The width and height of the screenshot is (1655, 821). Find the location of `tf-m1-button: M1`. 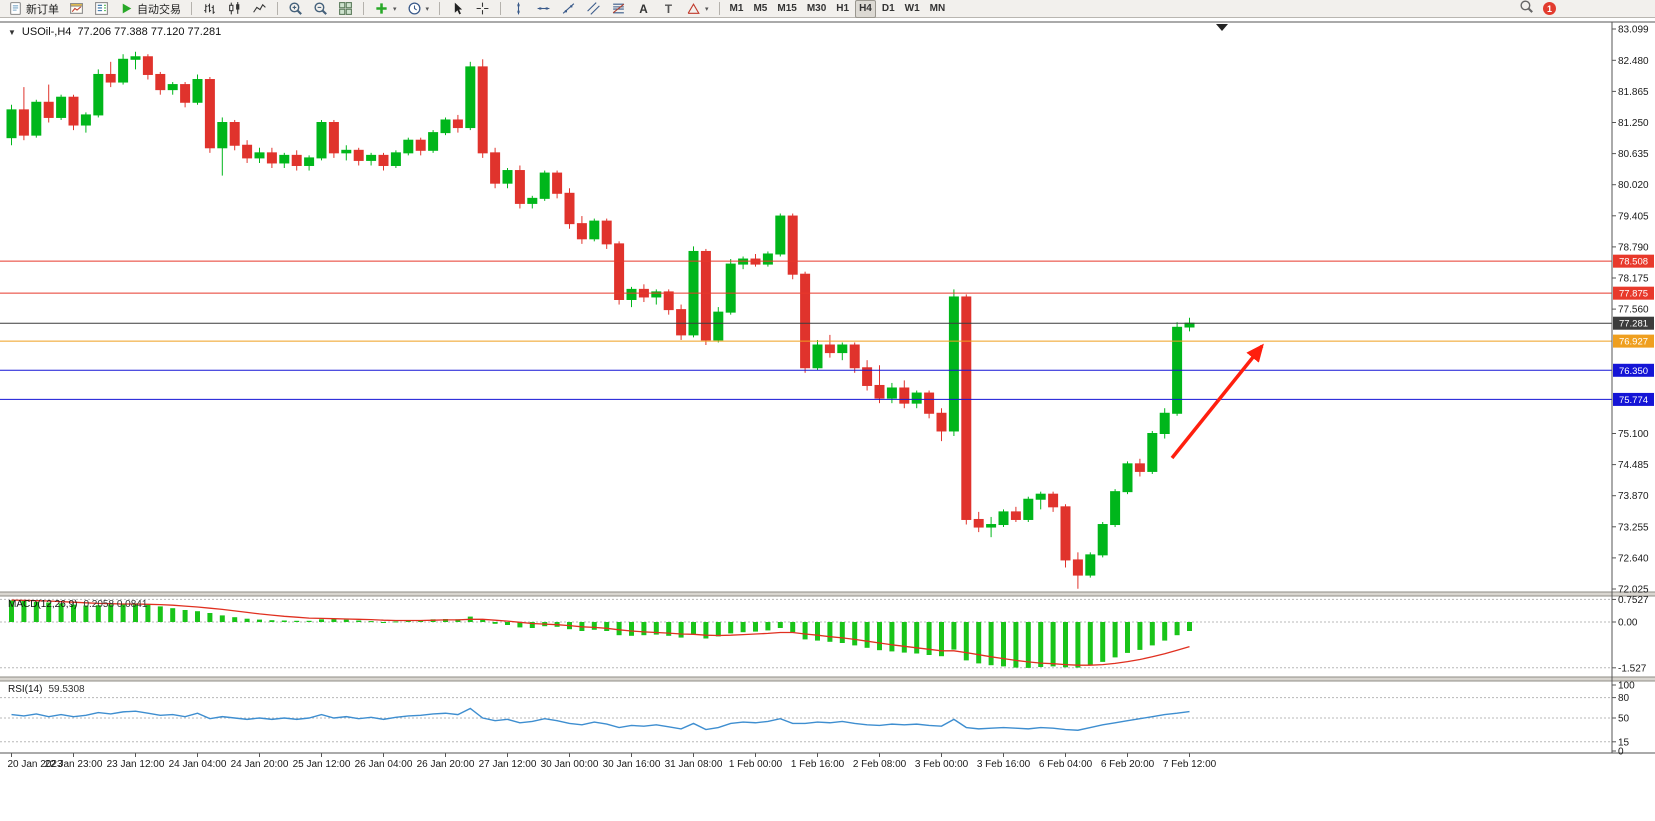

tf-m1-button: M1 is located at coordinates (737, 9).